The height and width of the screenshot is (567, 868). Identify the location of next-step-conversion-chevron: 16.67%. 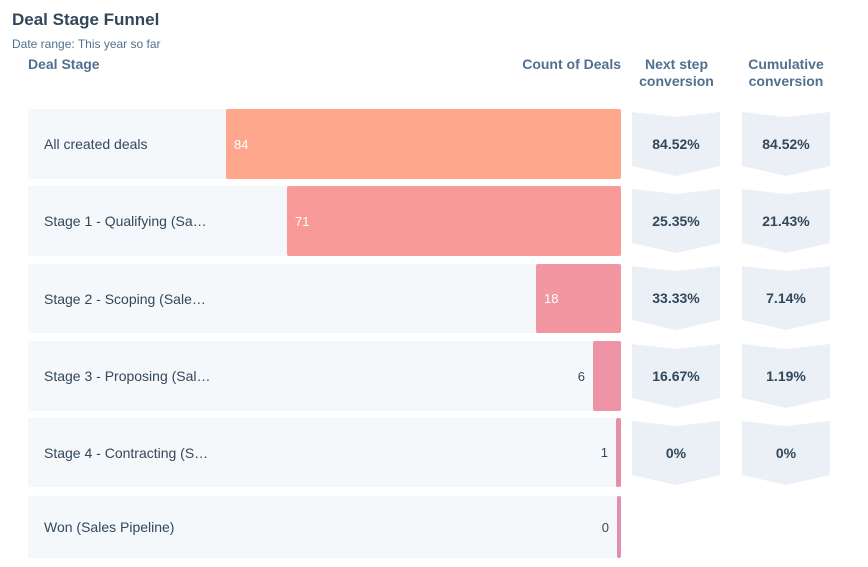
(676, 376).